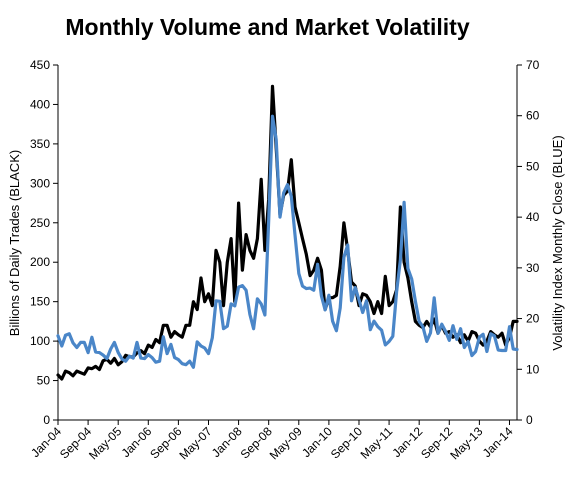 This screenshot has width=575, height=480. What do you see at coordinates (529, 420) in the screenshot?
I see `right-tick-label: 0` at bounding box center [529, 420].